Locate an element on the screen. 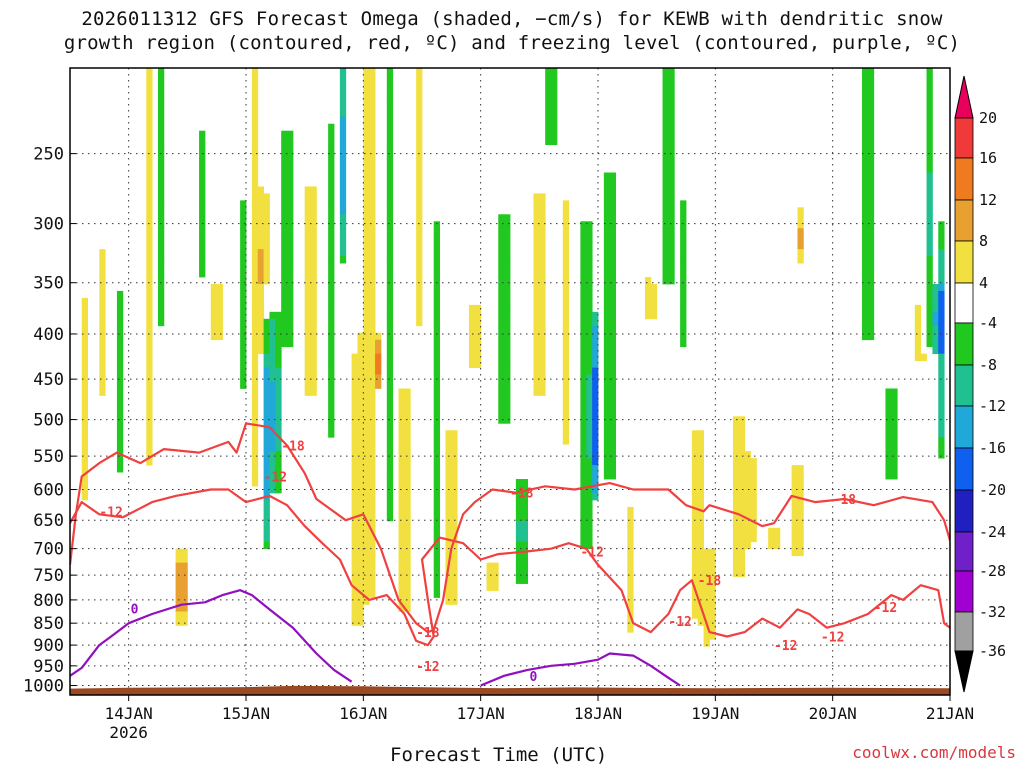  y-tick-label: 300 is located at coordinates (48, 225).